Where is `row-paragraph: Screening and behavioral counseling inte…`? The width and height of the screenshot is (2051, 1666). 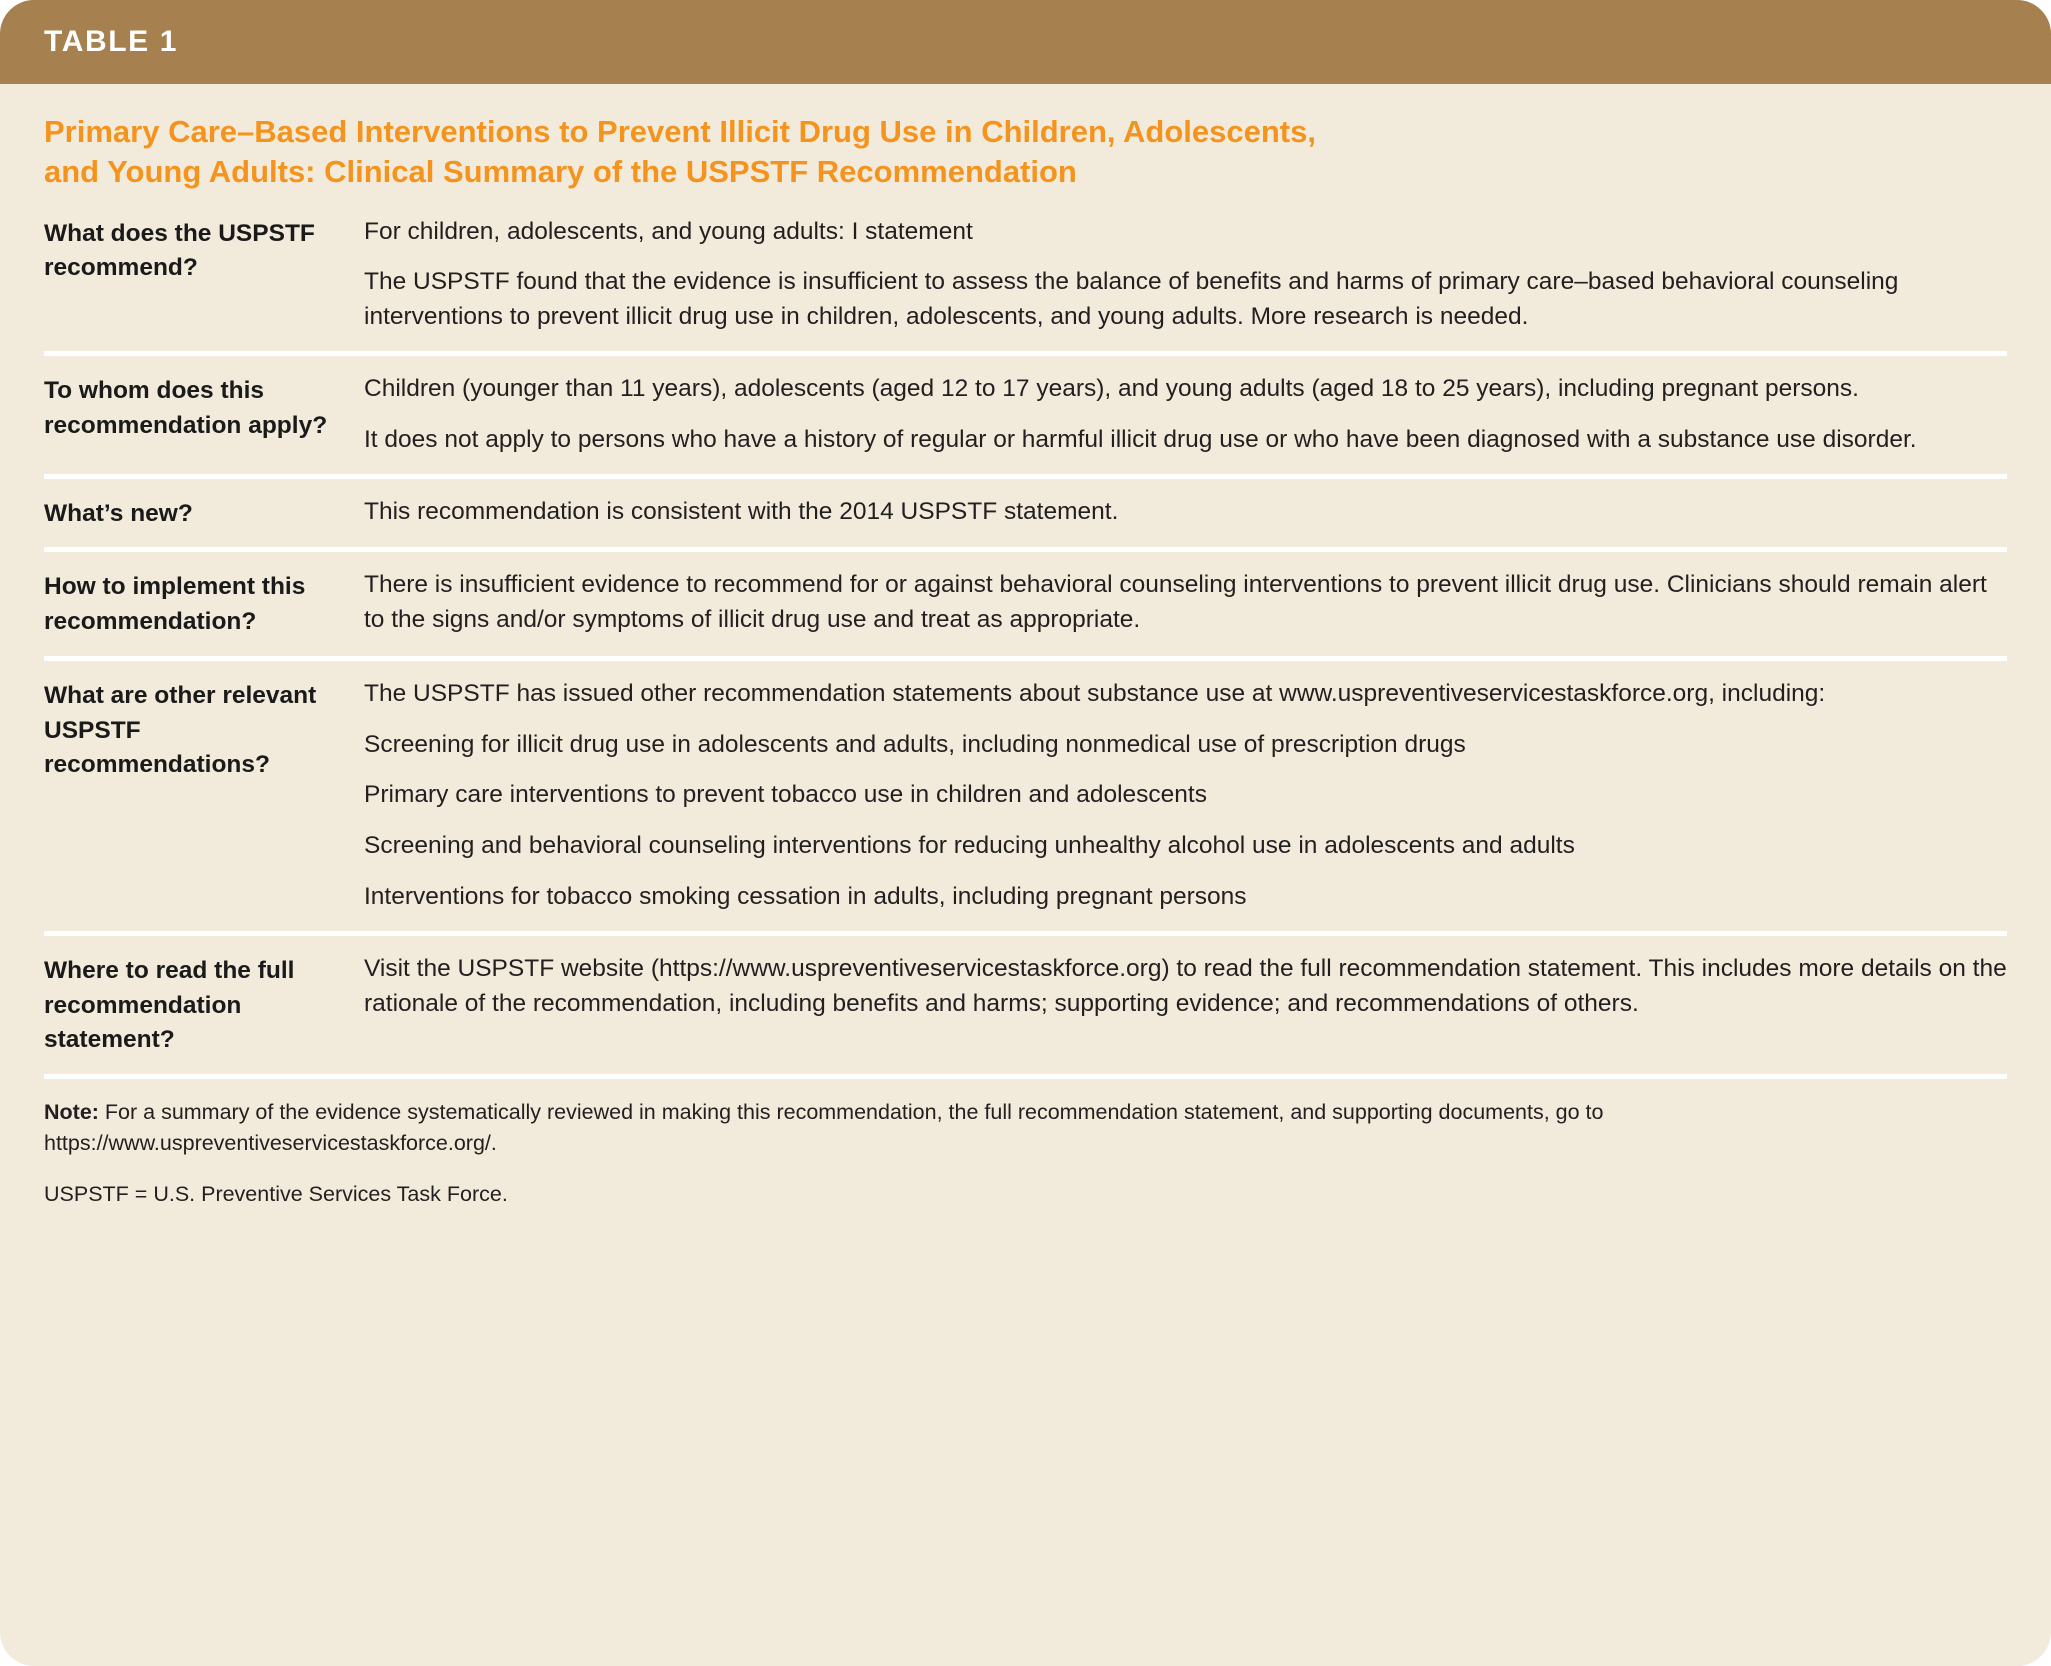
row-paragraph: Screening and behavioral counseling inte… is located at coordinates (969, 846).